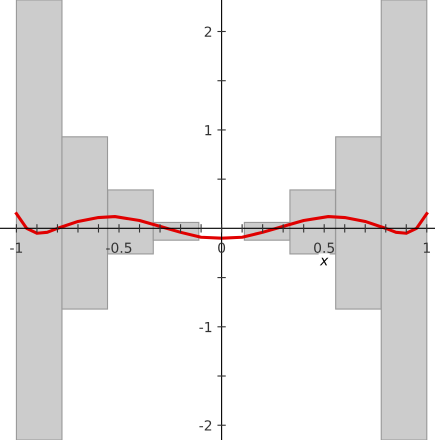 This screenshot has width=435, height=440. What do you see at coordinates (16, 247) in the screenshot?
I see `x-tick-label: -1` at bounding box center [16, 247].